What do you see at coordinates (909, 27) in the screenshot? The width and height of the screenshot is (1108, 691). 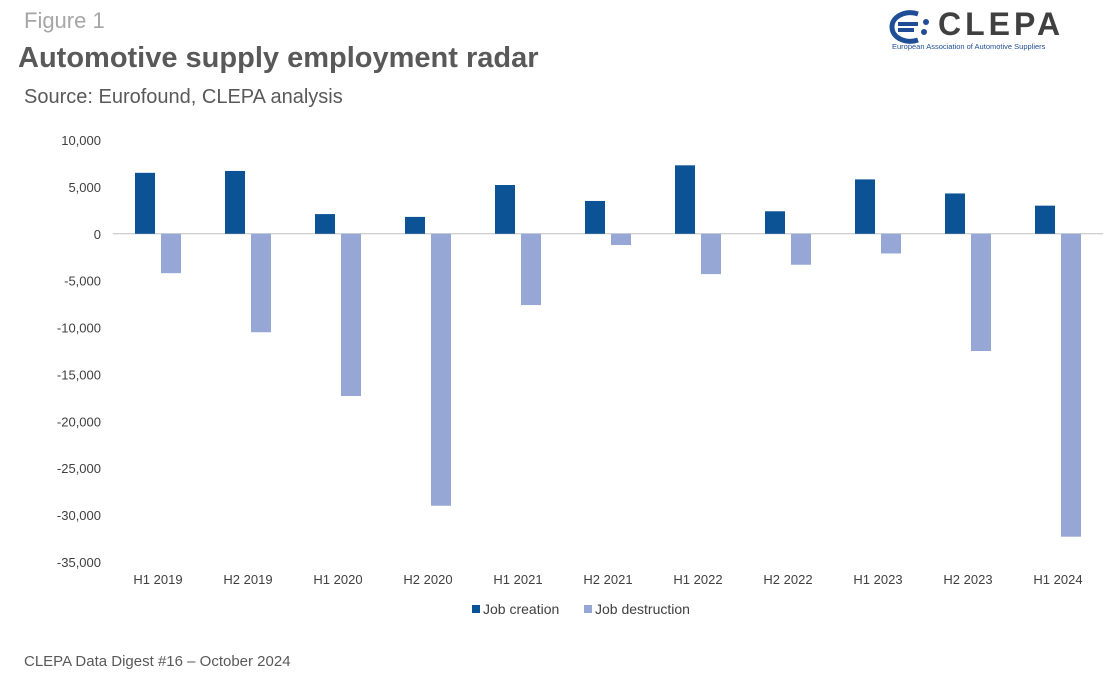 I see `clepa-logo-mark-icon` at bounding box center [909, 27].